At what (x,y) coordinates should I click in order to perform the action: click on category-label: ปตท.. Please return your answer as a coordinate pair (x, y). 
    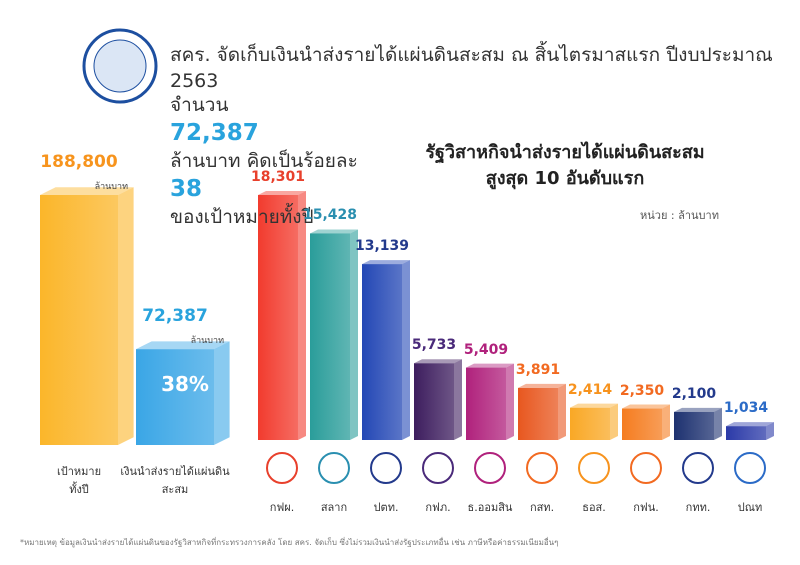
    Looking at the image, I should click on (386, 507).